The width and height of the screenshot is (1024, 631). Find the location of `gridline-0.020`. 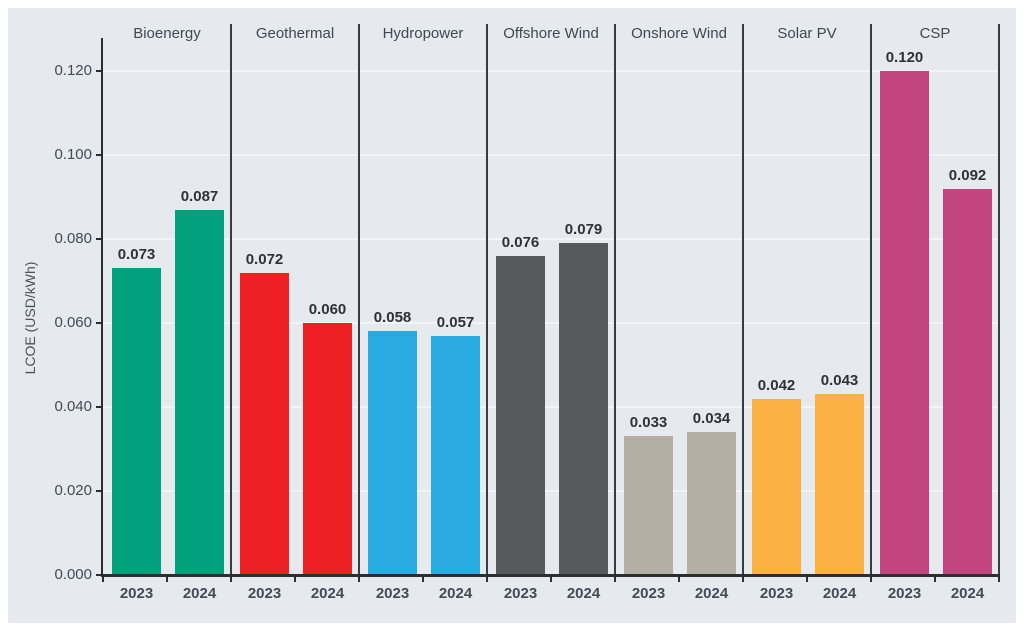

gridline-0.020 is located at coordinates (551, 491).